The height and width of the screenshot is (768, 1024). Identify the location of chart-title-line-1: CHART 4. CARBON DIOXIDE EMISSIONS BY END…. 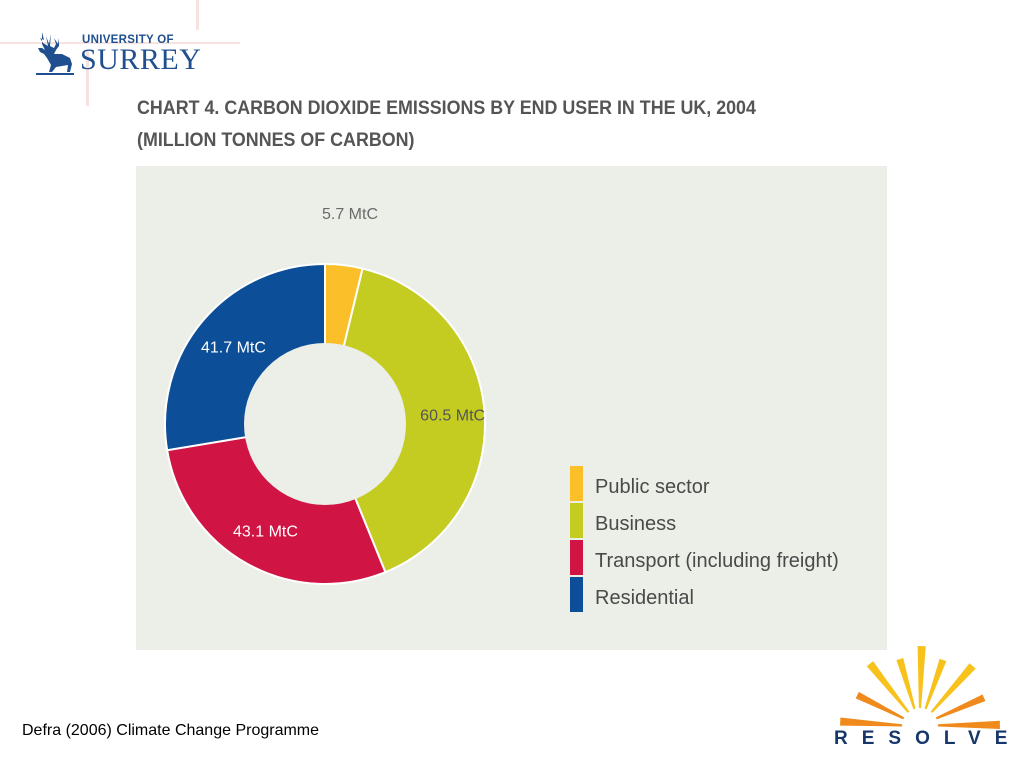
(446, 108).